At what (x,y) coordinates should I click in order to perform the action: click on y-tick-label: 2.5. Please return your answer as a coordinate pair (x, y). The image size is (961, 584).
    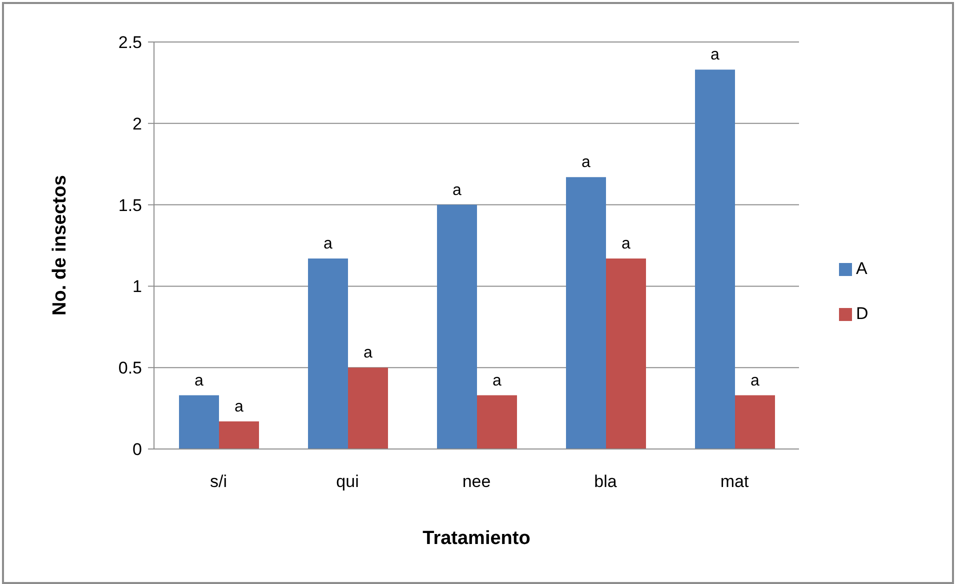
    Looking at the image, I should click on (130, 42).